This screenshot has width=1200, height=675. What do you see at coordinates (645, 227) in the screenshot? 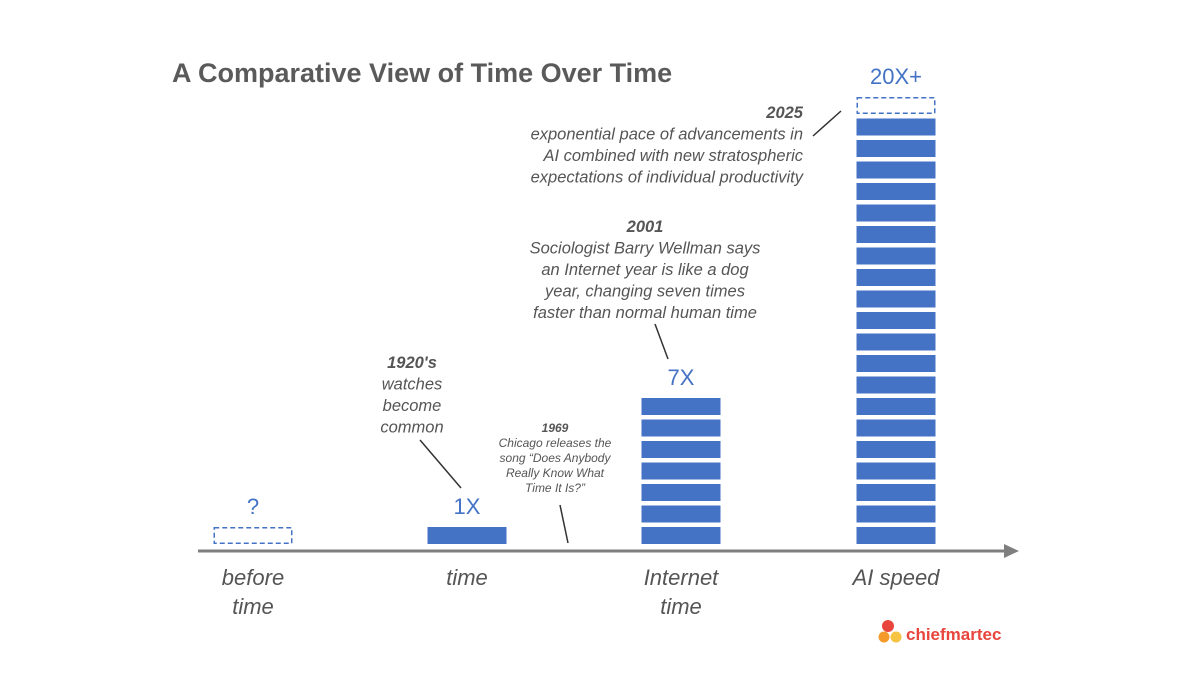
I see `annotation-year: 2001` at bounding box center [645, 227].